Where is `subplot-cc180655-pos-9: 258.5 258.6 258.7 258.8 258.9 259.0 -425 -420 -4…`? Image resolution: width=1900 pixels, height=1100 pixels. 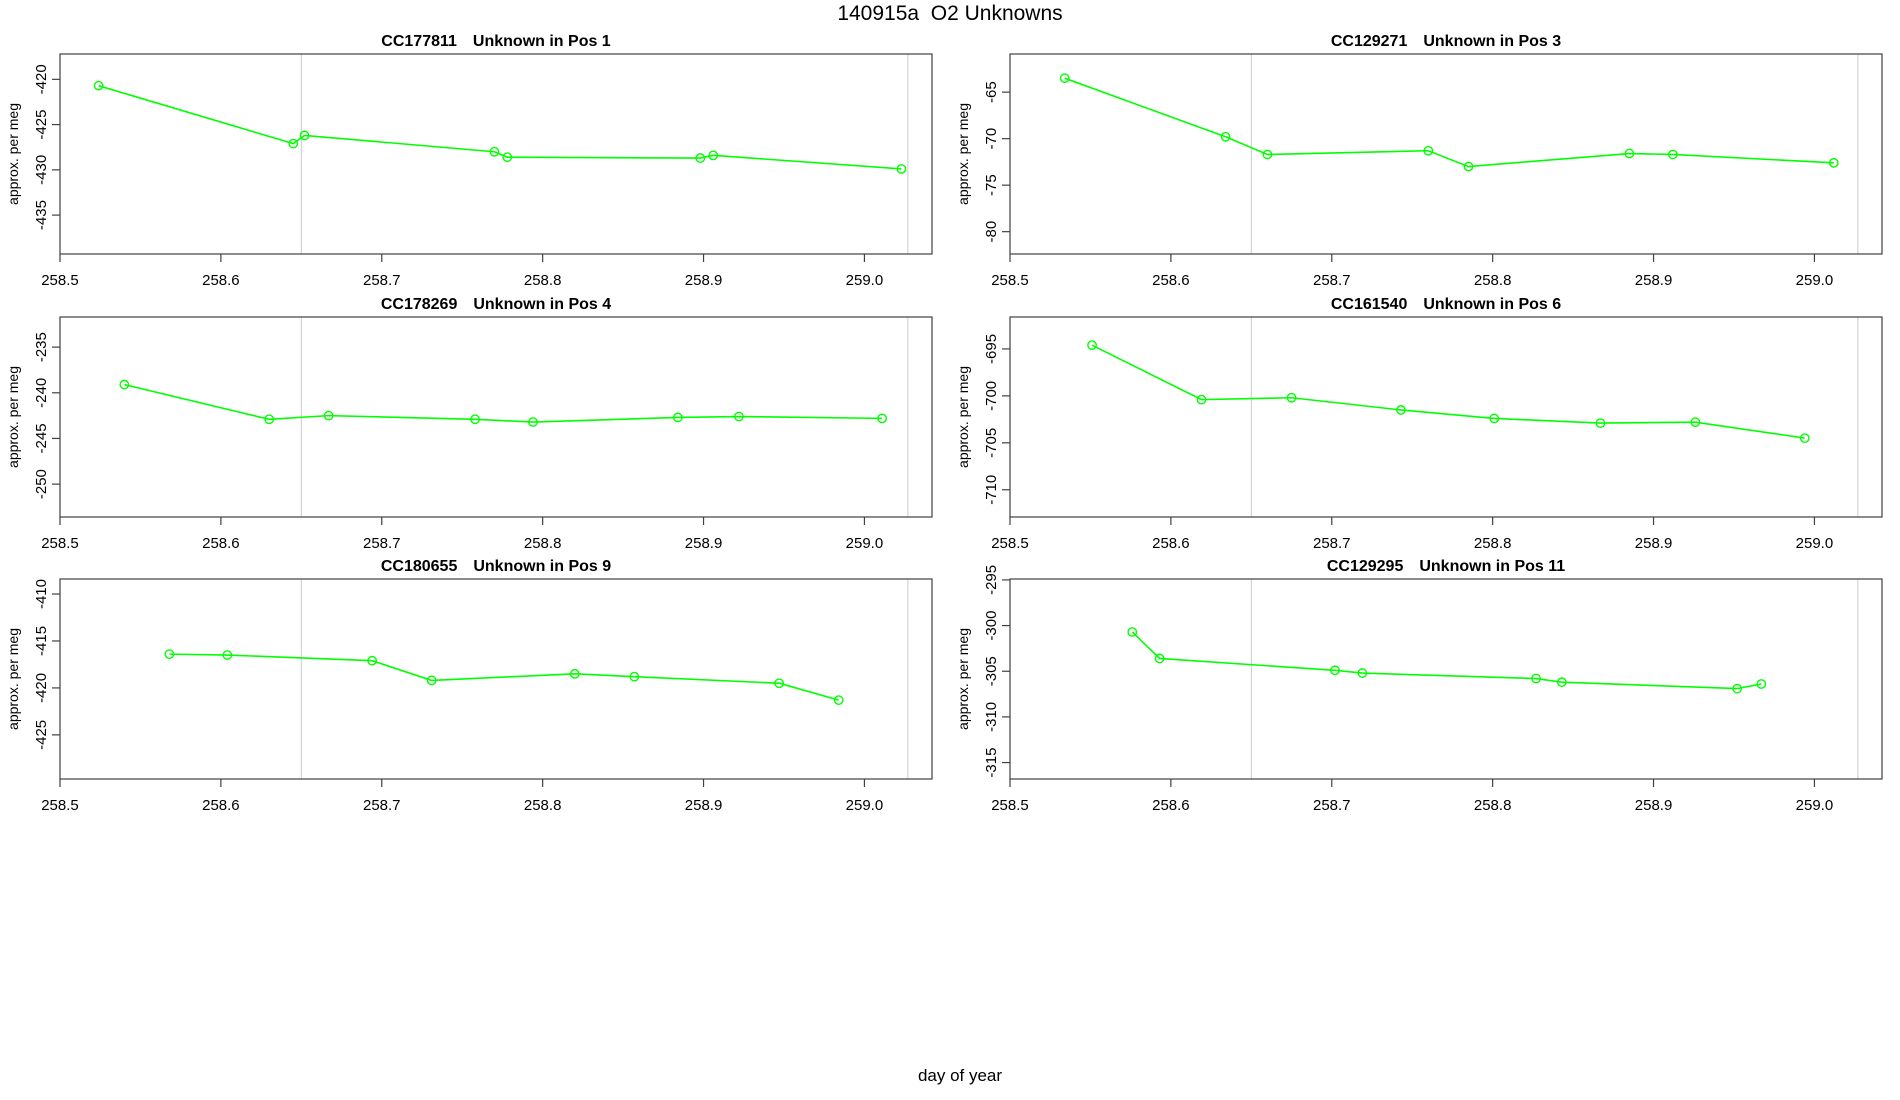
subplot-cc180655-pos-9: 258.5 258.6 258.7 258.8 258.9 259.0 -425 -420 -4… is located at coordinates (469, 686).